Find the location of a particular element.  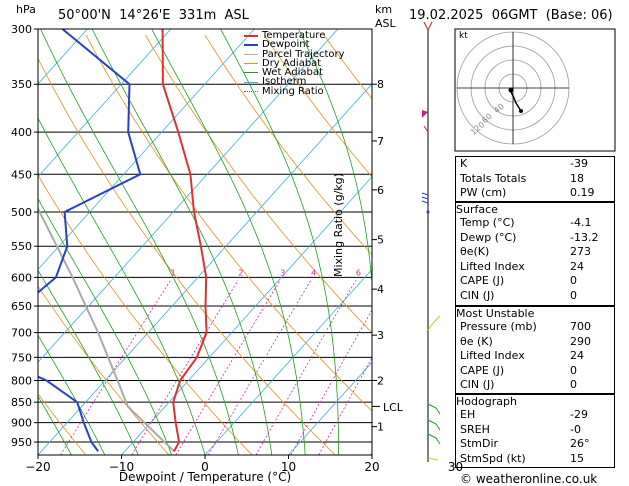

height-tick-label: 3 is located at coordinates (380, 335).